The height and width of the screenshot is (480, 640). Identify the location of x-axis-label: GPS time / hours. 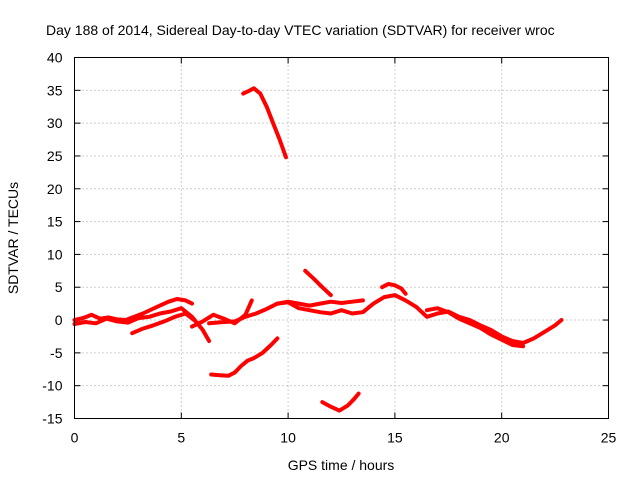
(341, 465).